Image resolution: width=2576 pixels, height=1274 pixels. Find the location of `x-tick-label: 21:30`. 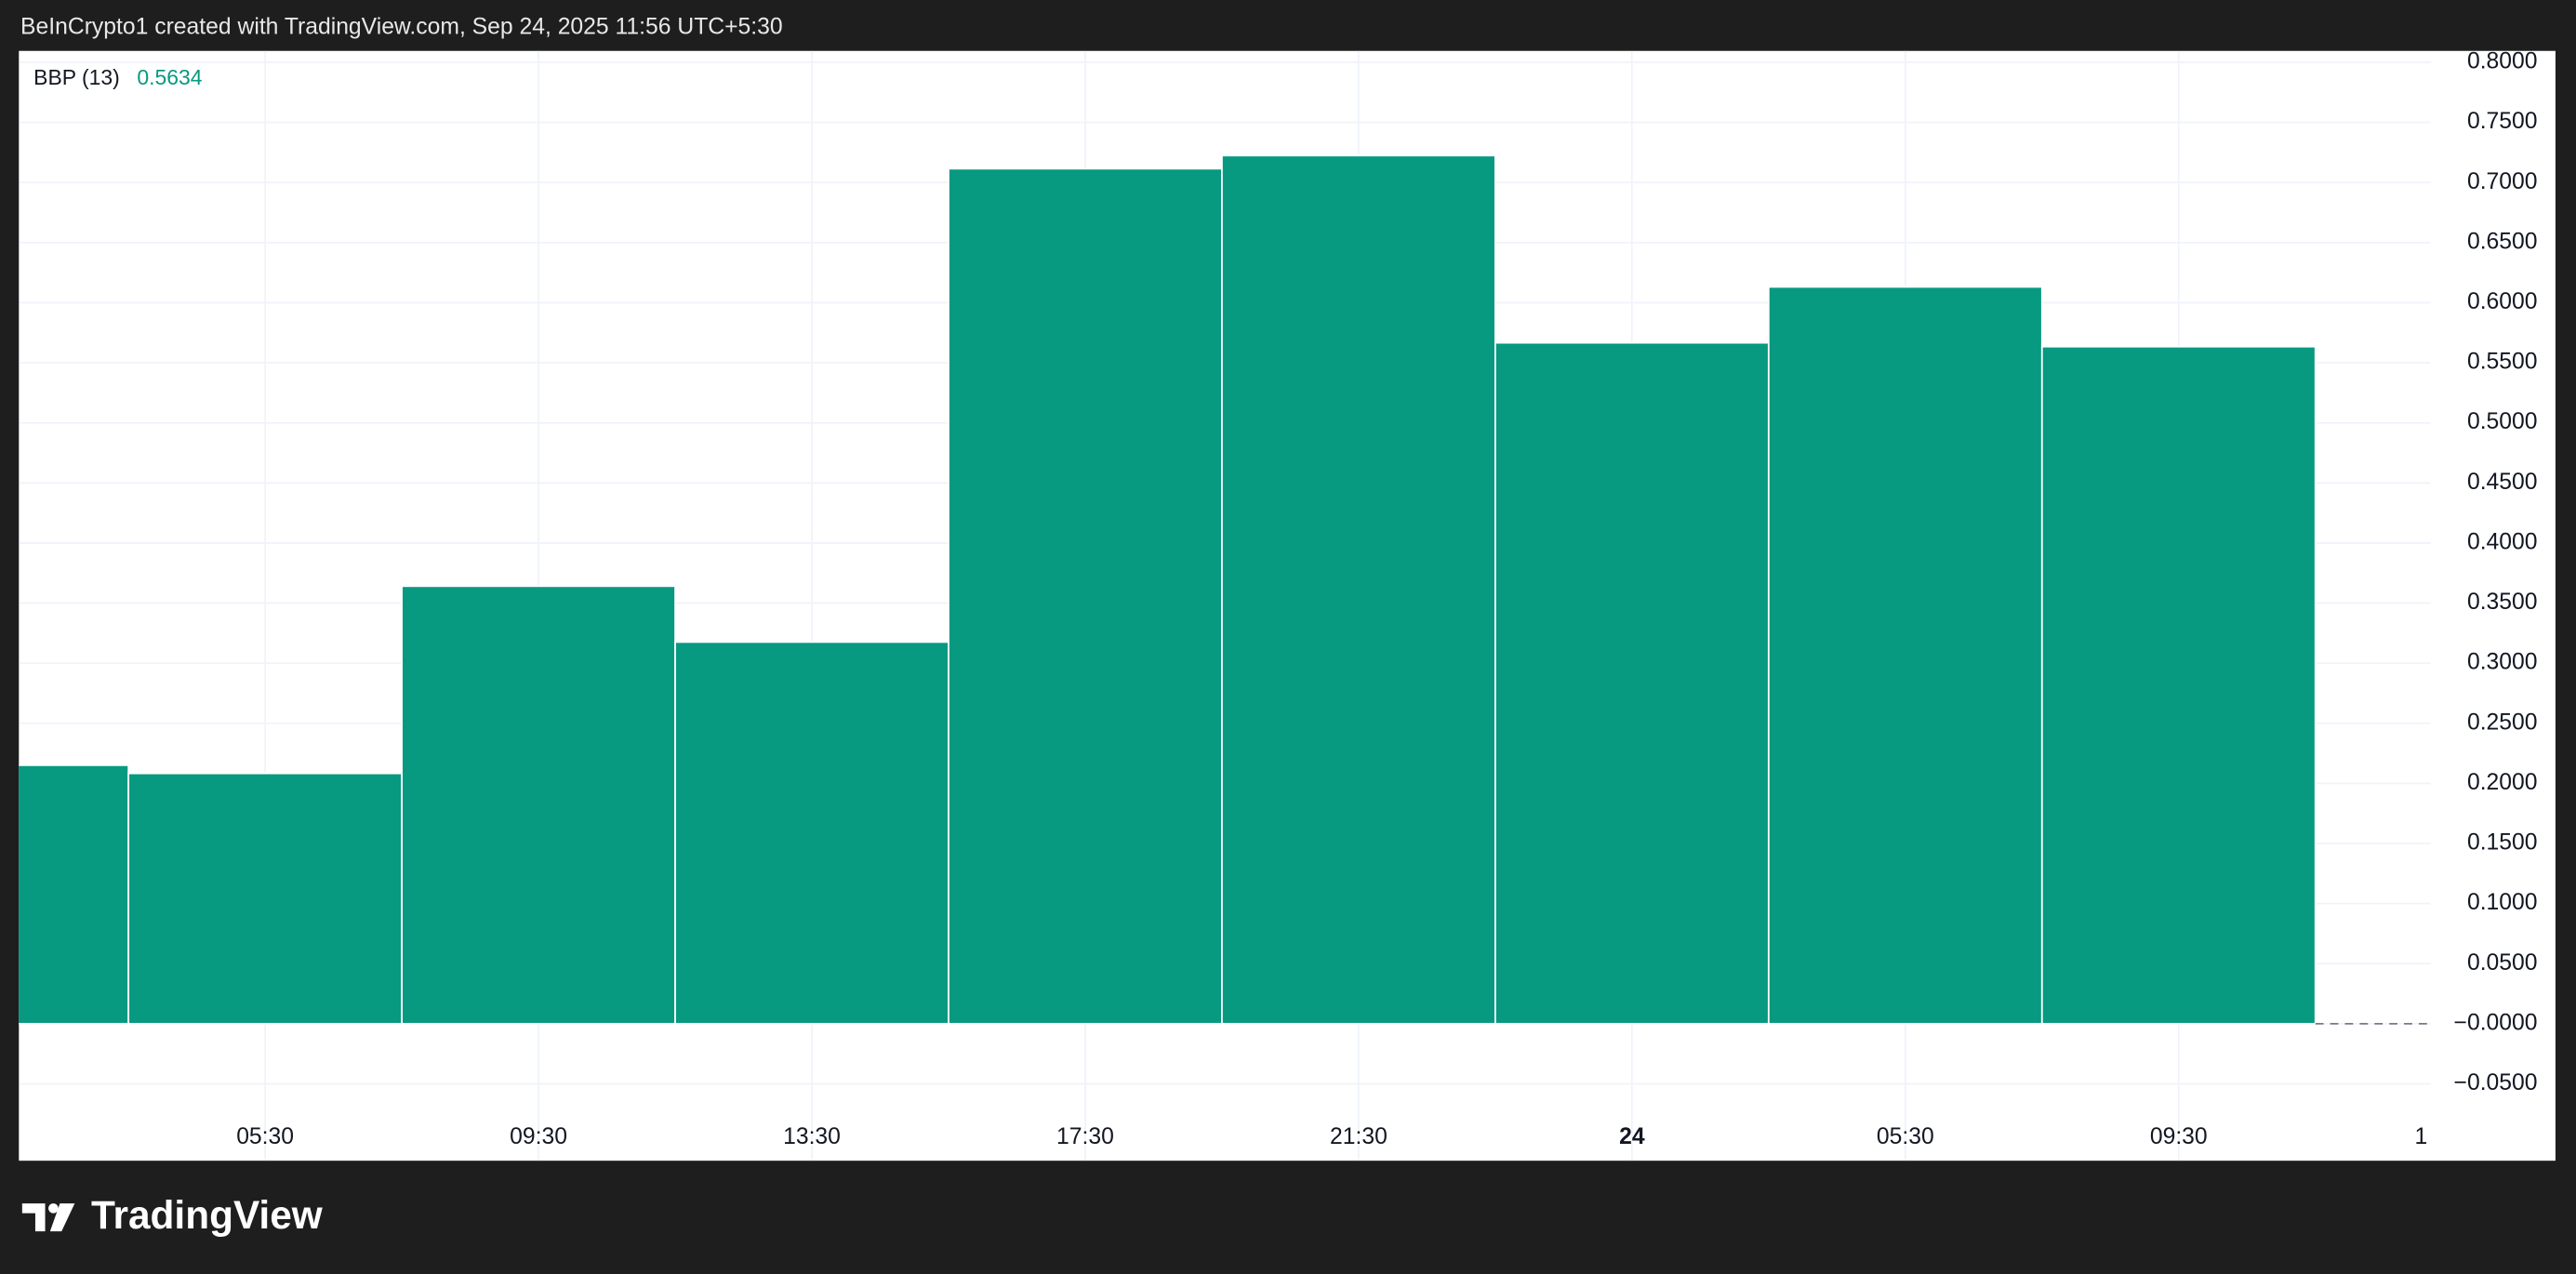

x-tick-label: 21:30 is located at coordinates (1359, 1136).